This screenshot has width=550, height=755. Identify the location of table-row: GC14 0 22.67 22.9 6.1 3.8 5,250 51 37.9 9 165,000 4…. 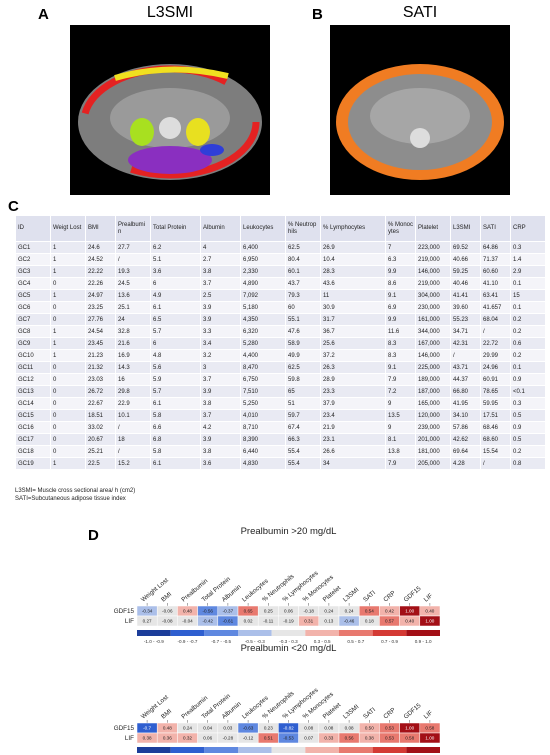
(280, 403).